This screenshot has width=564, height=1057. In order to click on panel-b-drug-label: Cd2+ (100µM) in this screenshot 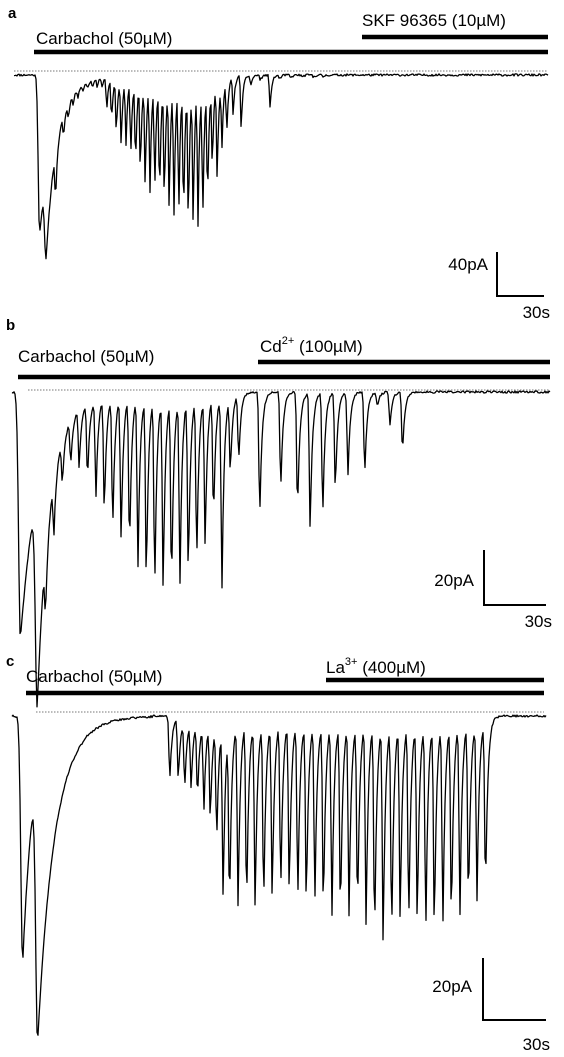, I will do `click(311, 345)`.